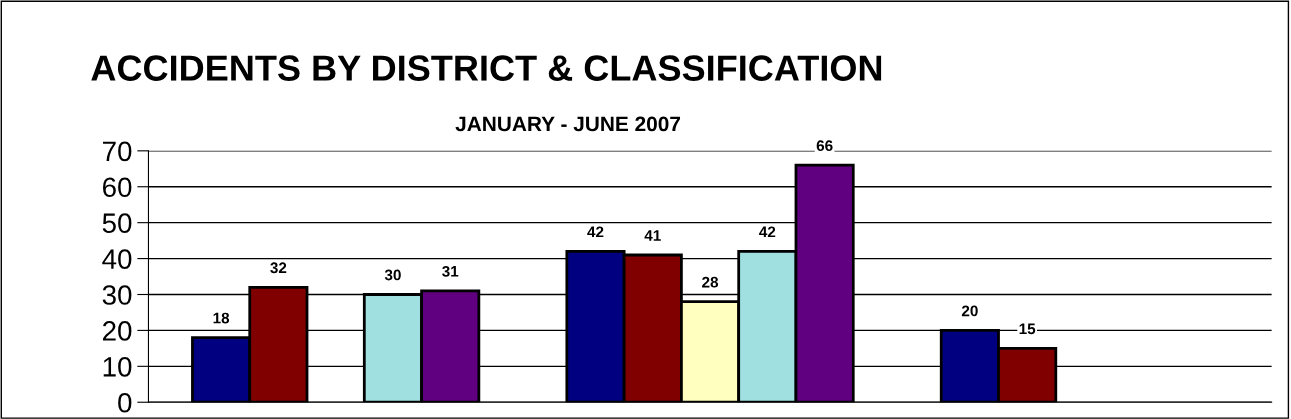  What do you see at coordinates (824, 146) in the screenshot?
I see `data-label: 66` at bounding box center [824, 146].